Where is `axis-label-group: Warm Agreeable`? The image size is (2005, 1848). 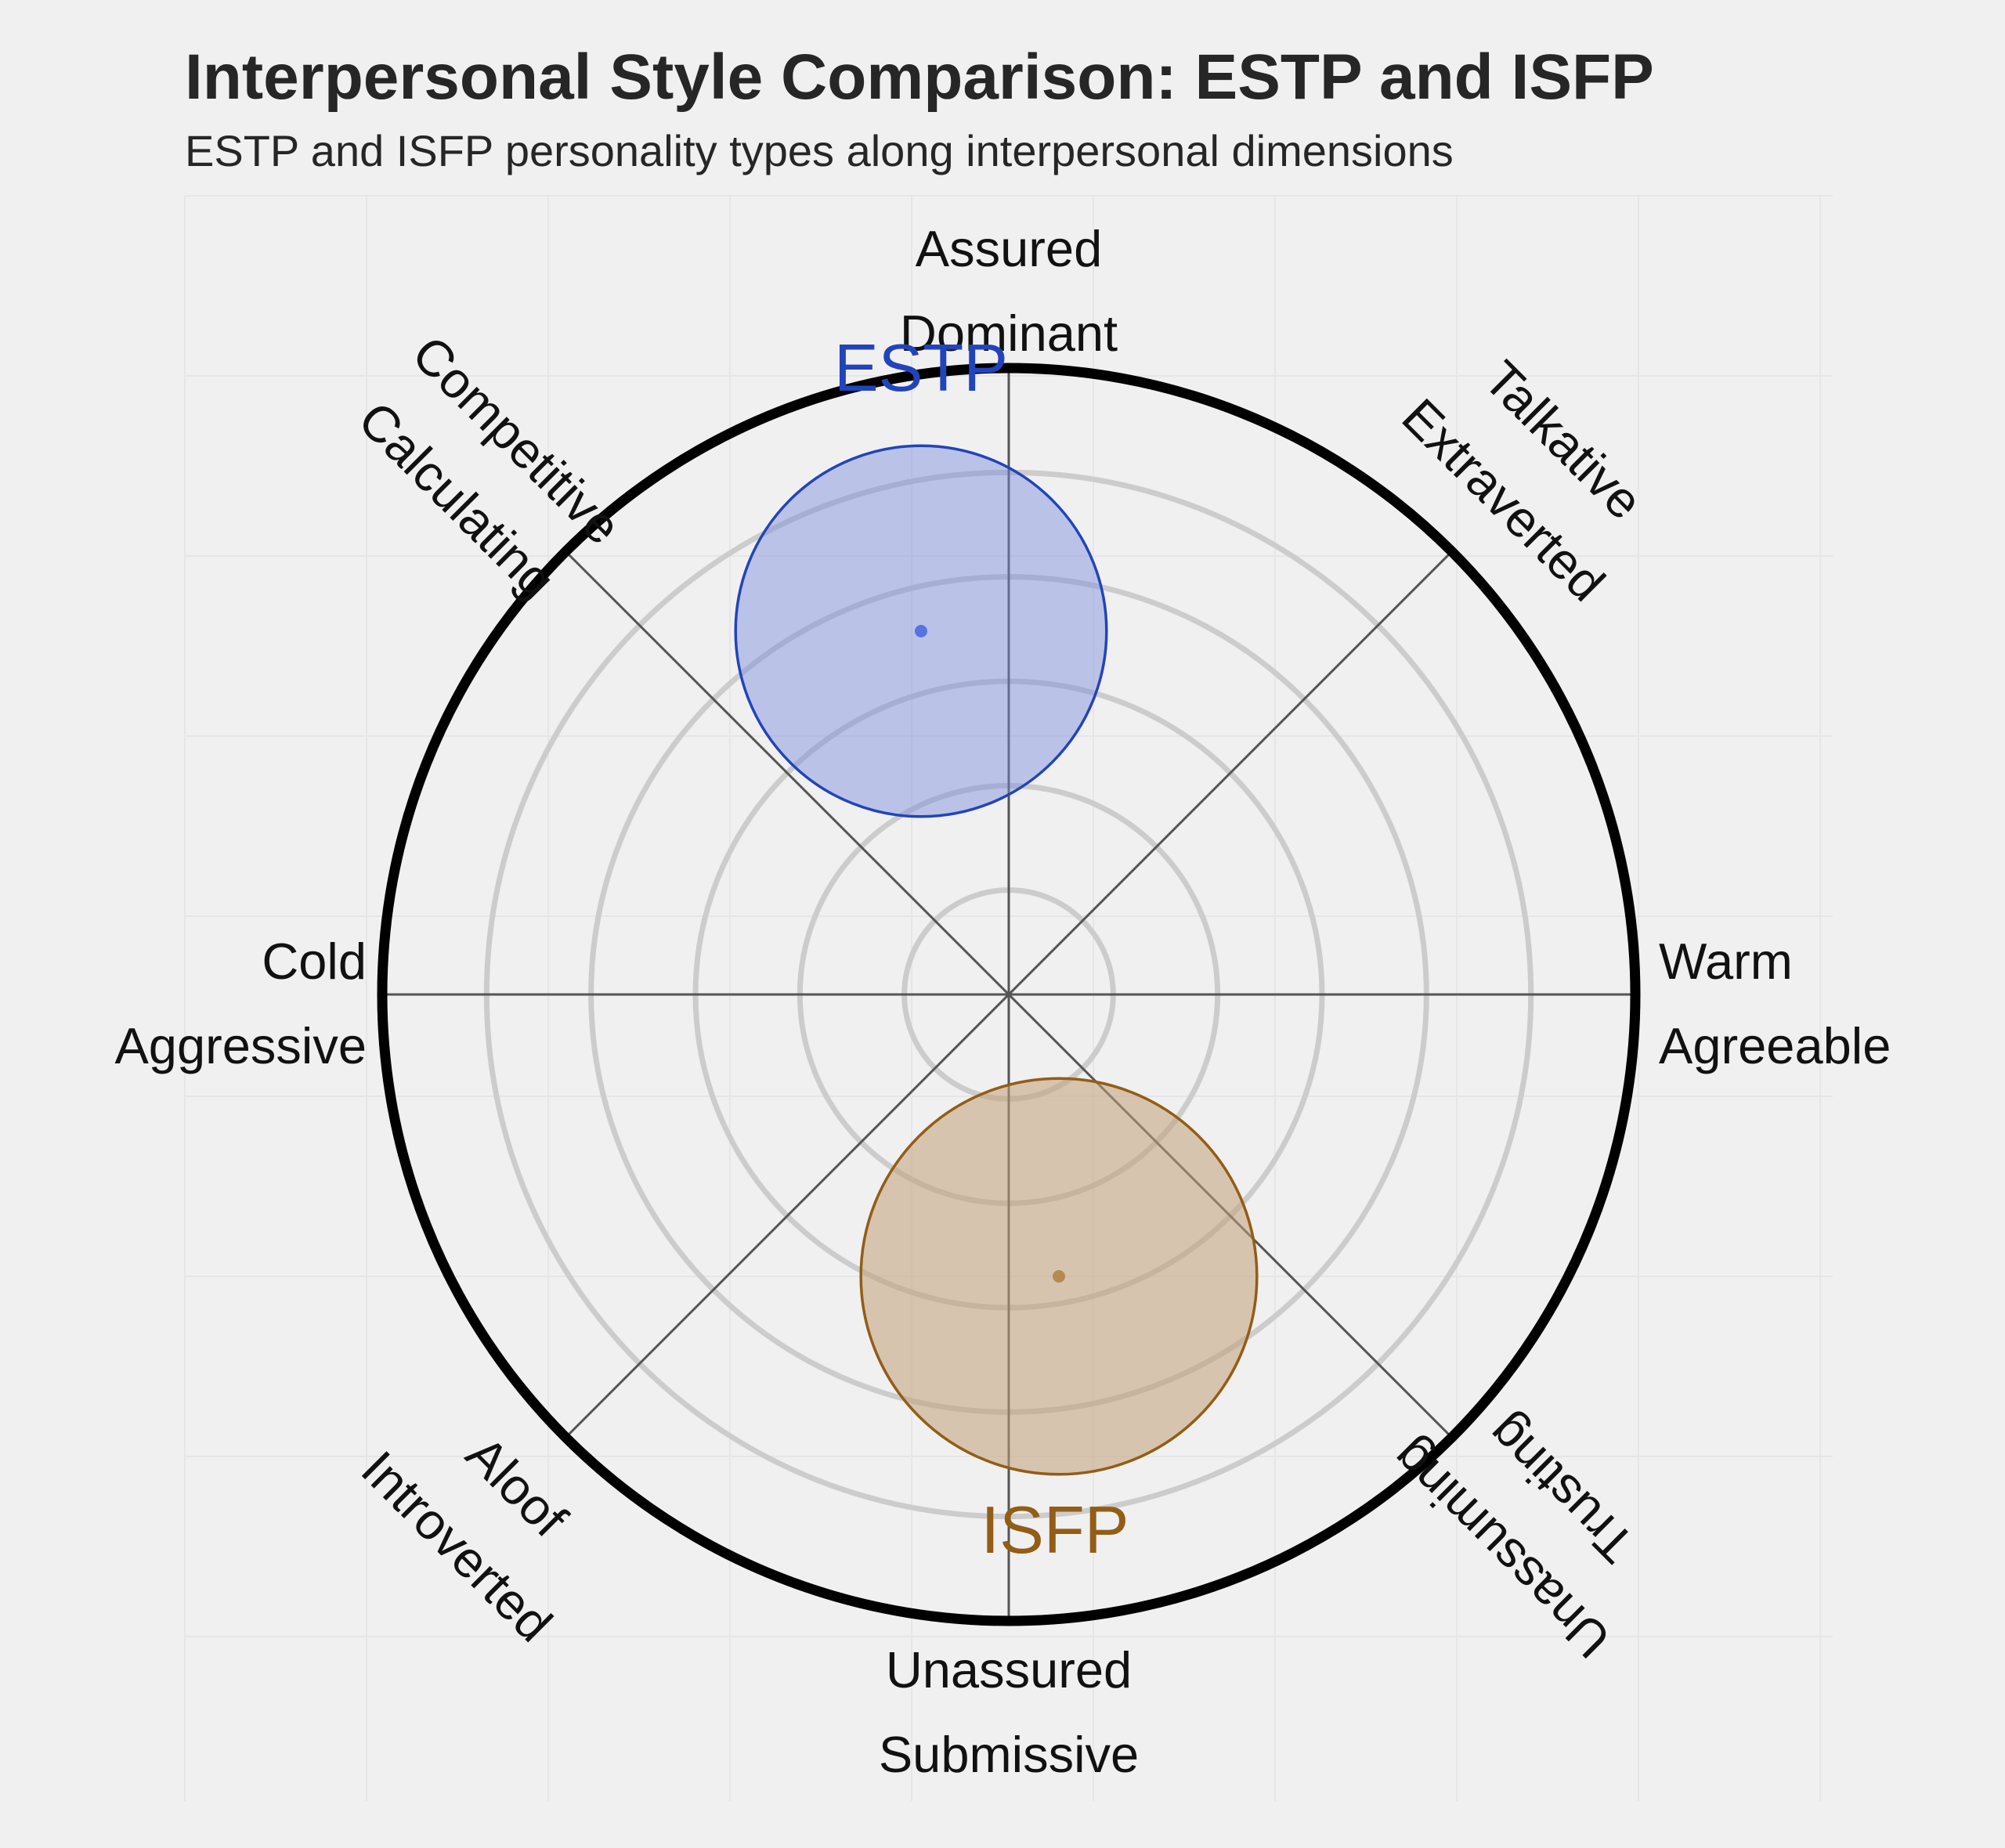
axis-label-group: Warm Agreeable is located at coordinates (1775, 1003).